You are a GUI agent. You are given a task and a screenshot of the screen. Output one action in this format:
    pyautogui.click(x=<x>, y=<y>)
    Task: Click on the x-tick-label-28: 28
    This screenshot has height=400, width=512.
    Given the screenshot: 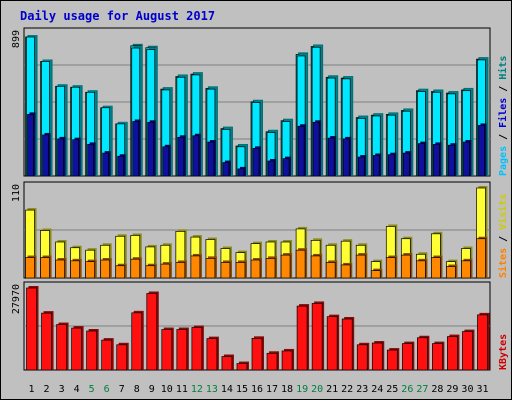 What is the action you would take?
    pyautogui.click(x=437, y=389)
    